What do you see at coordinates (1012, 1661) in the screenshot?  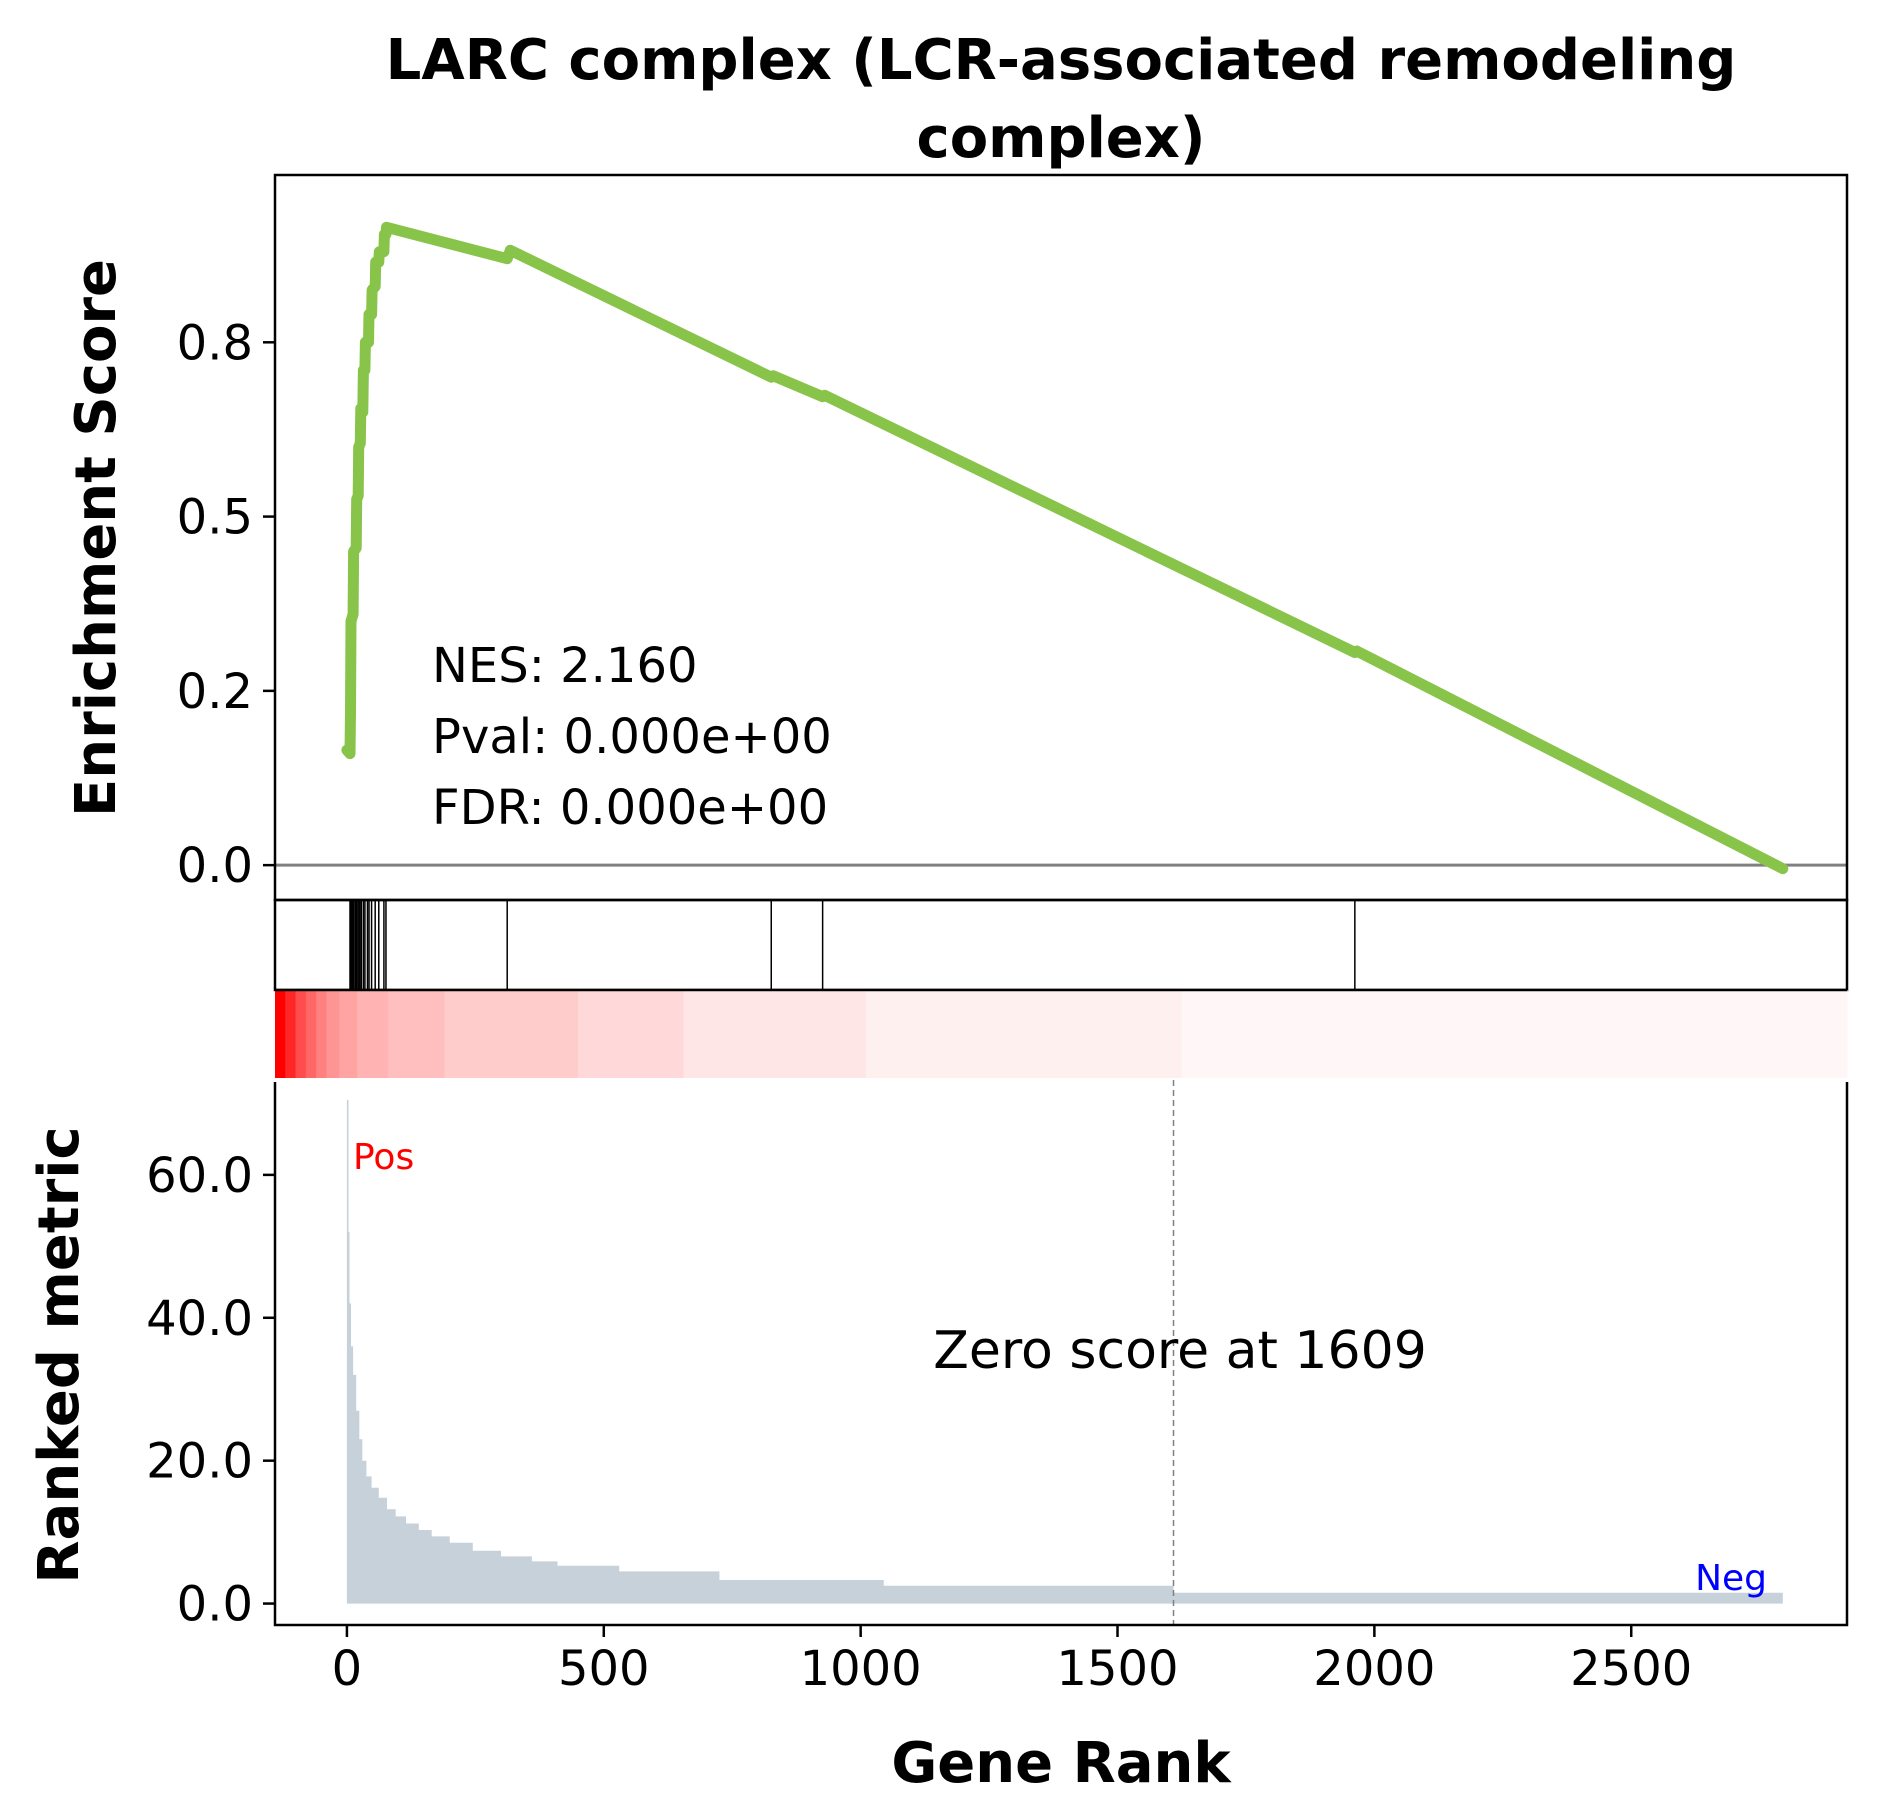 I see `x-axis-ticks: 0 500 1000 1500 2000 2500` at bounding box center [1012, 1661].